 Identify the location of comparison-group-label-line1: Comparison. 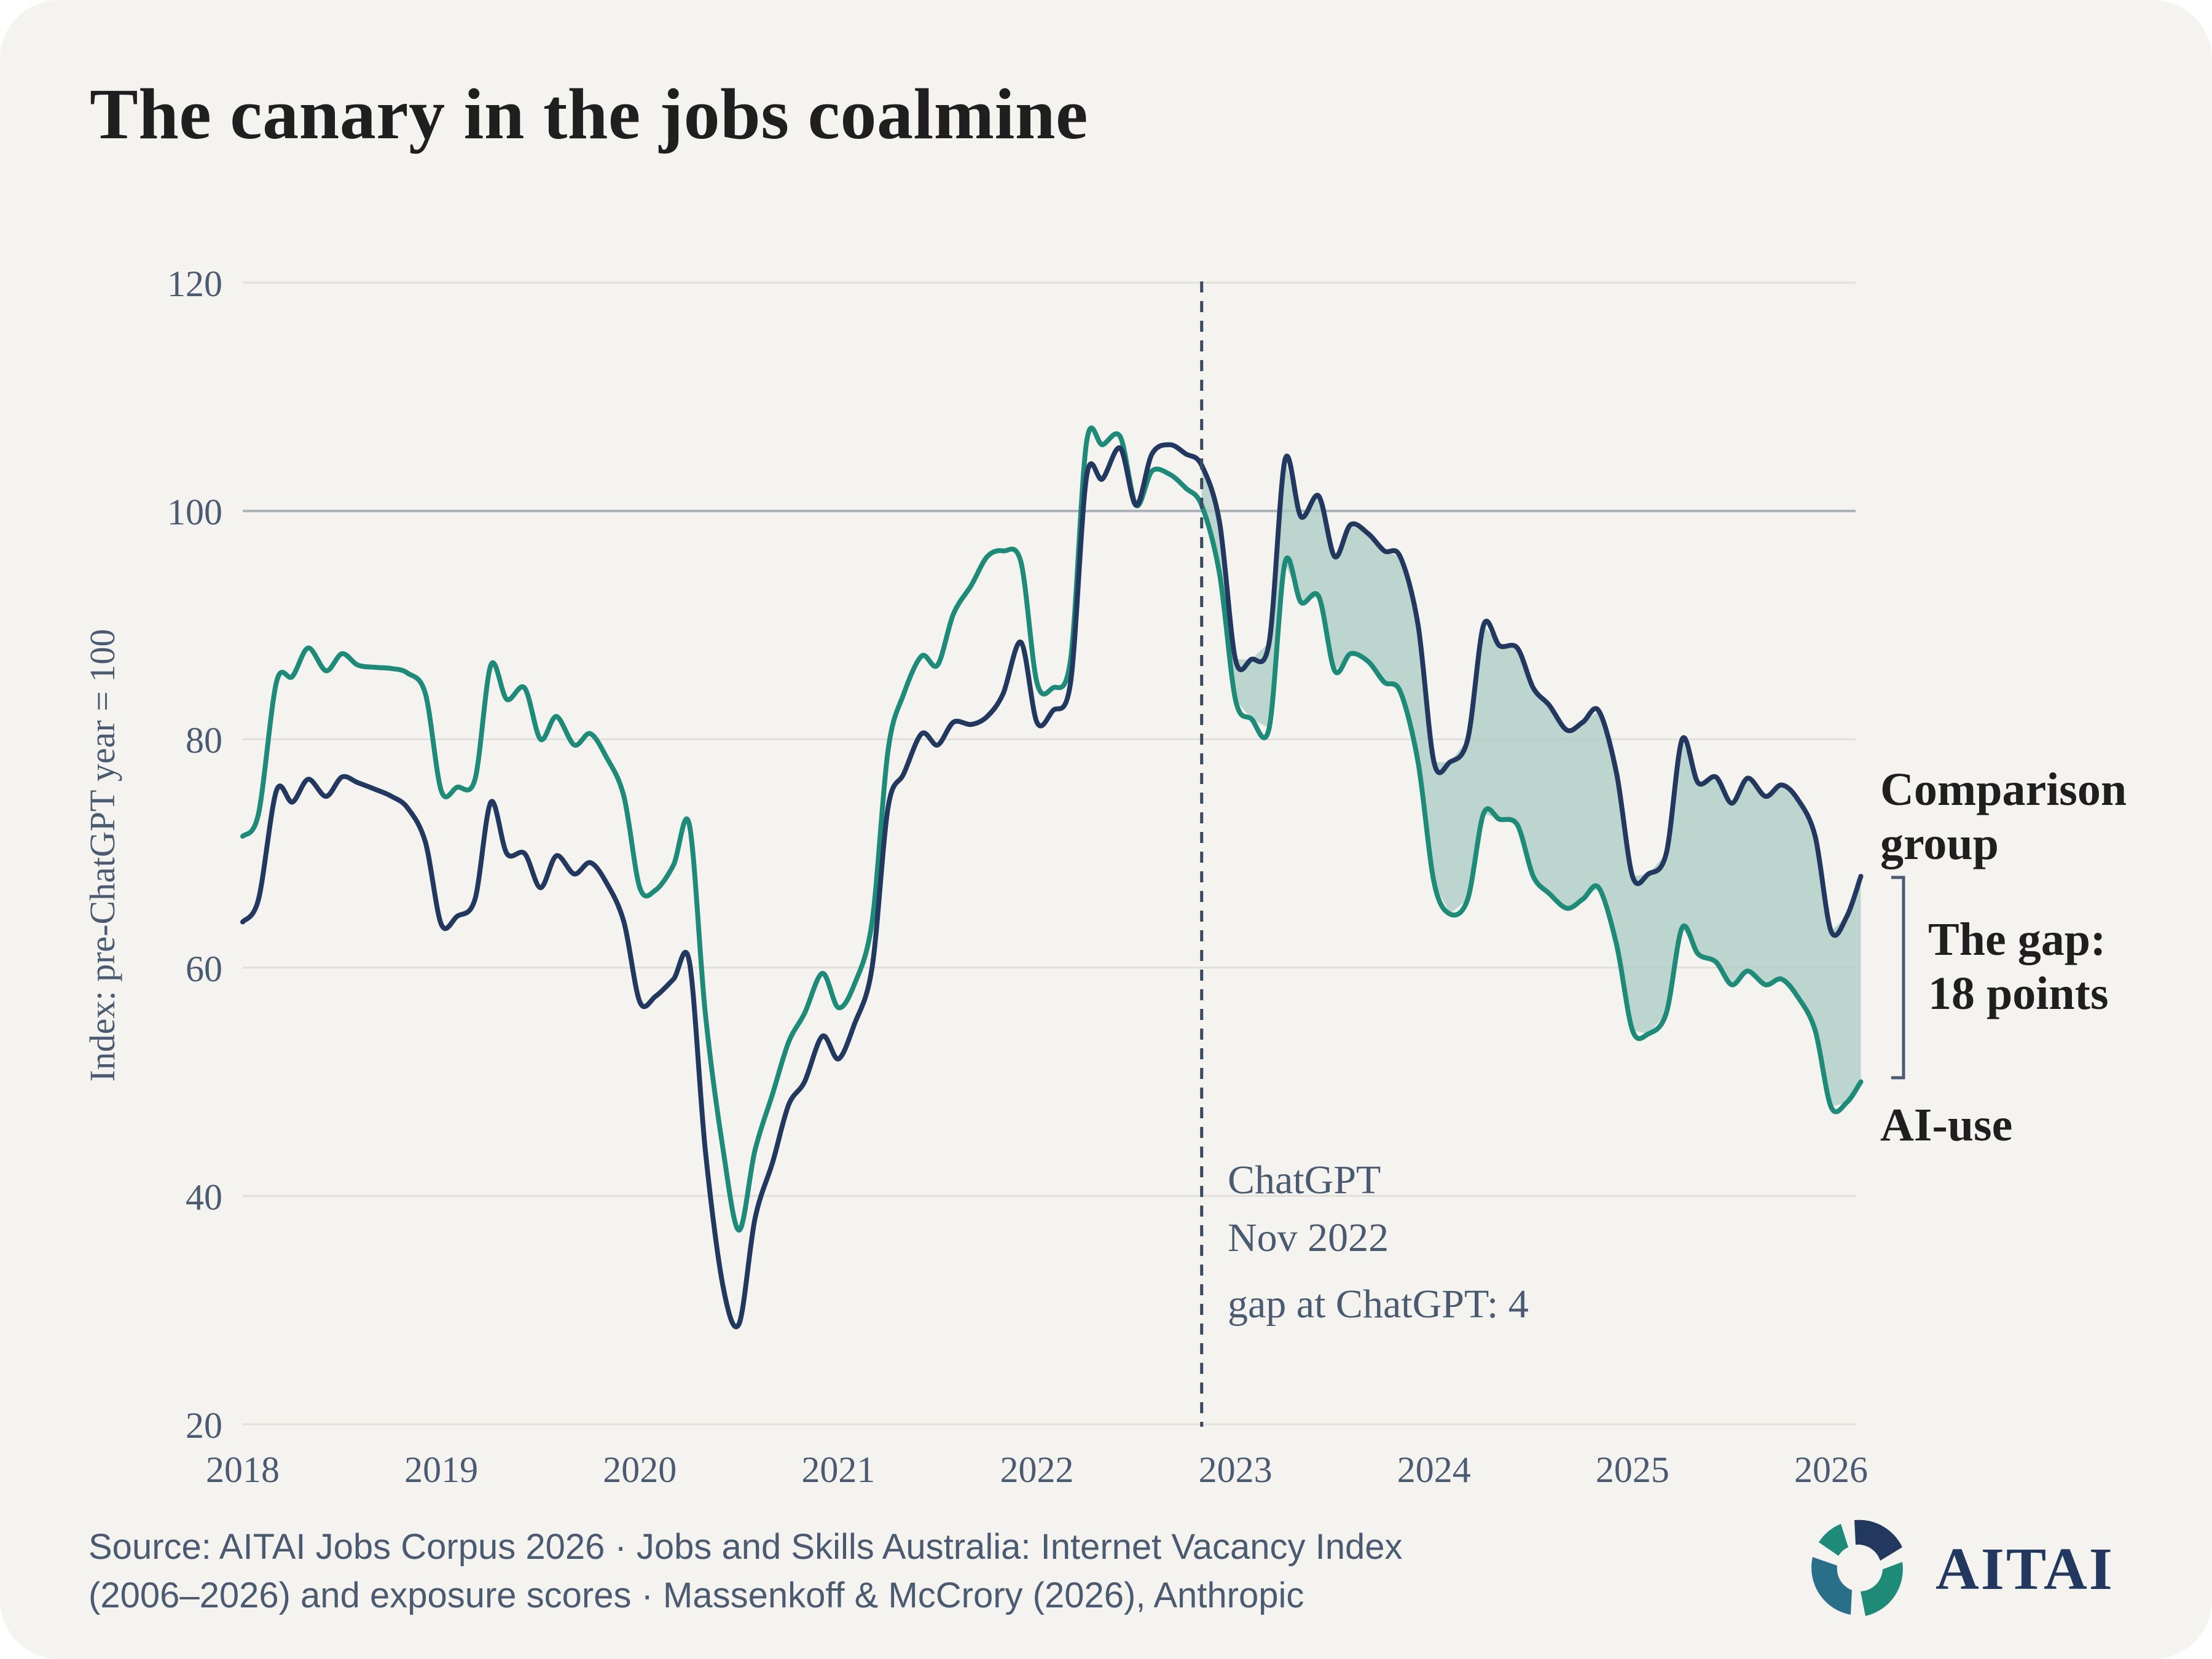
(2003, 789).